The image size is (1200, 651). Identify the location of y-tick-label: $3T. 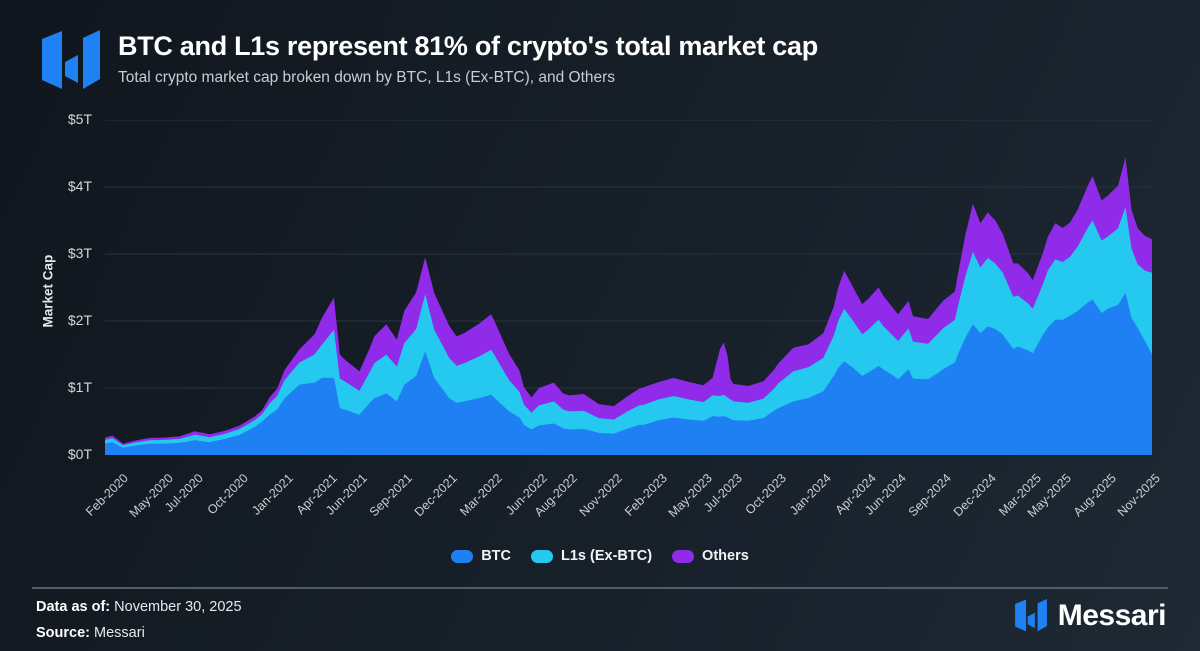
(79, 253).